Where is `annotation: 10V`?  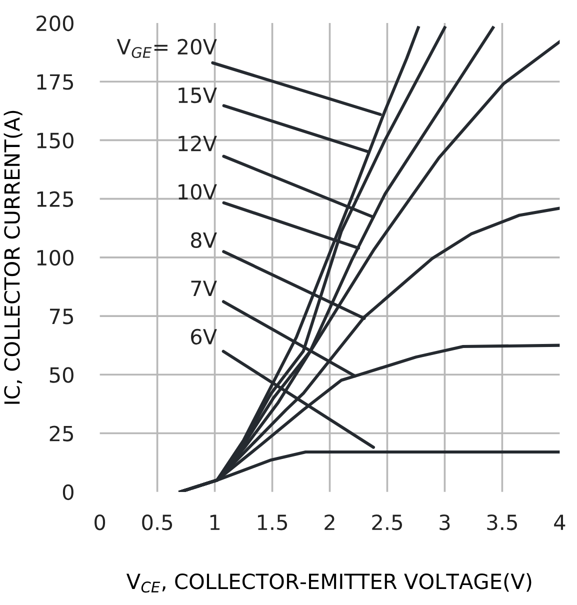 annotation: 10V is located at coordinates (197, 192).